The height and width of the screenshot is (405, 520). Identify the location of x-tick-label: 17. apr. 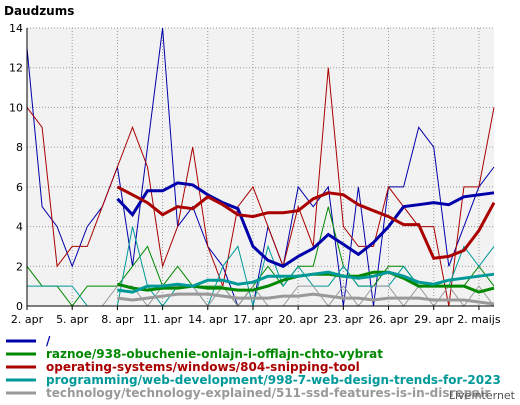
(253, 319).